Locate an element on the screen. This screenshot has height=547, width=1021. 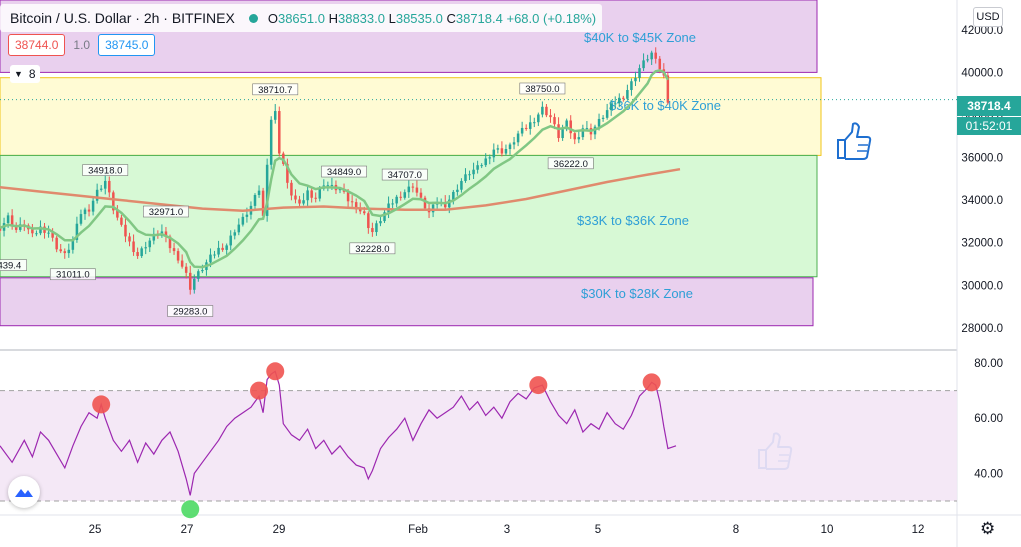
ohlc-high-key: H is located at coordinates (333, 18).